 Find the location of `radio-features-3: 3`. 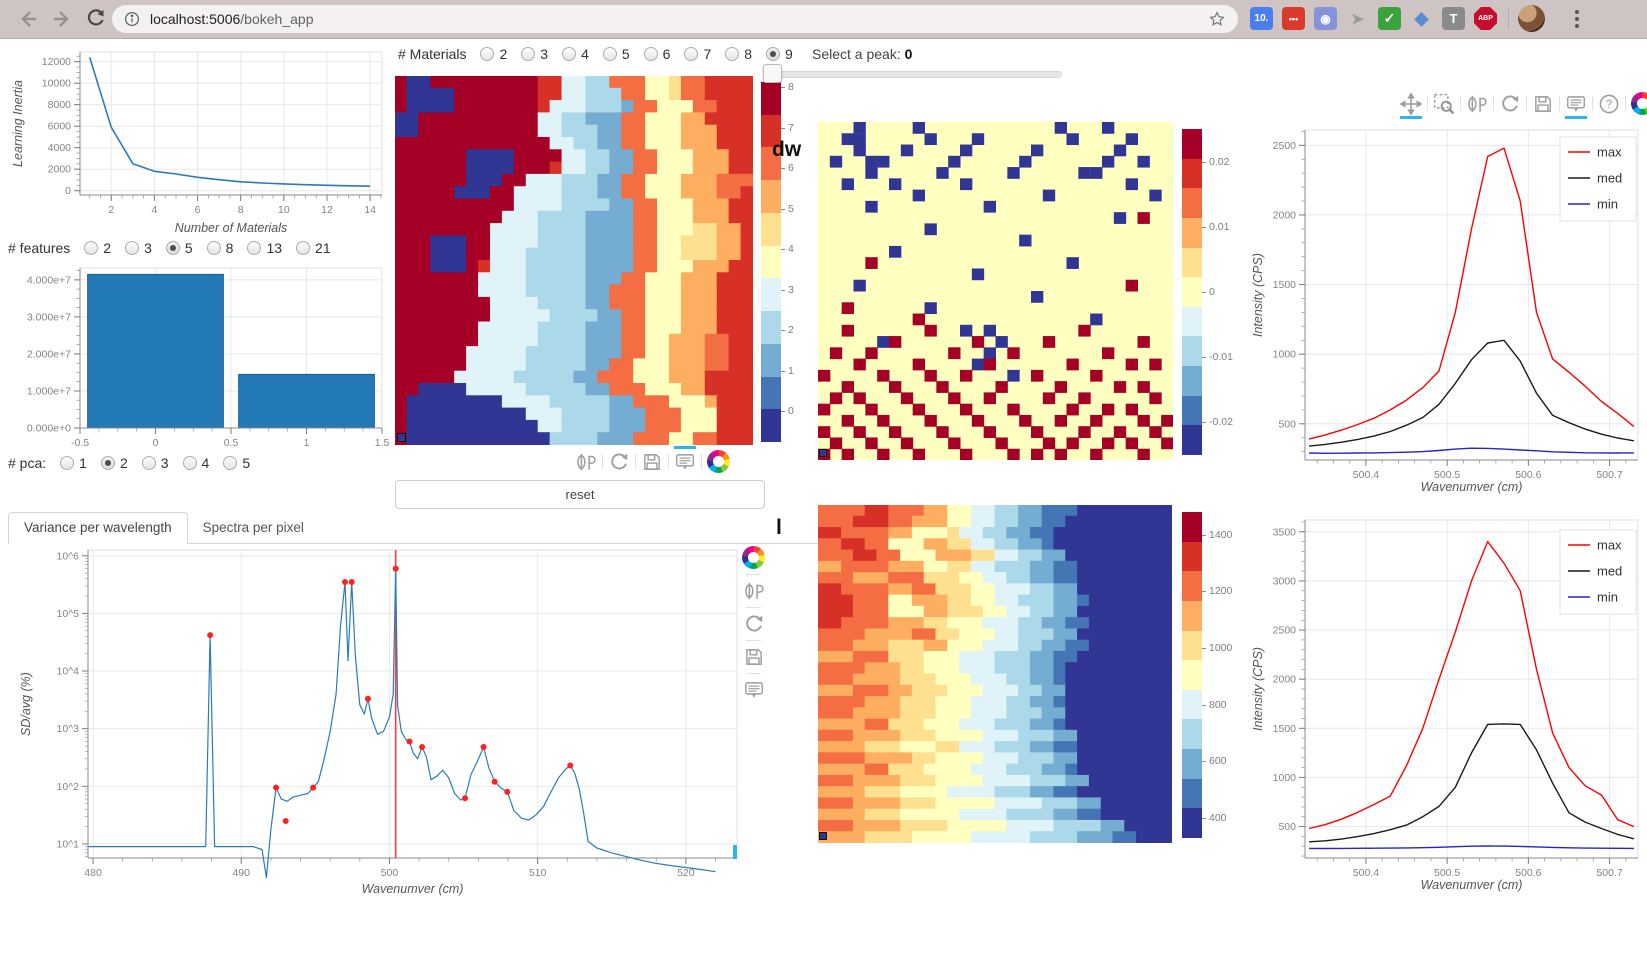

radio-features-3: 3 is located at coordinates (138, 248).